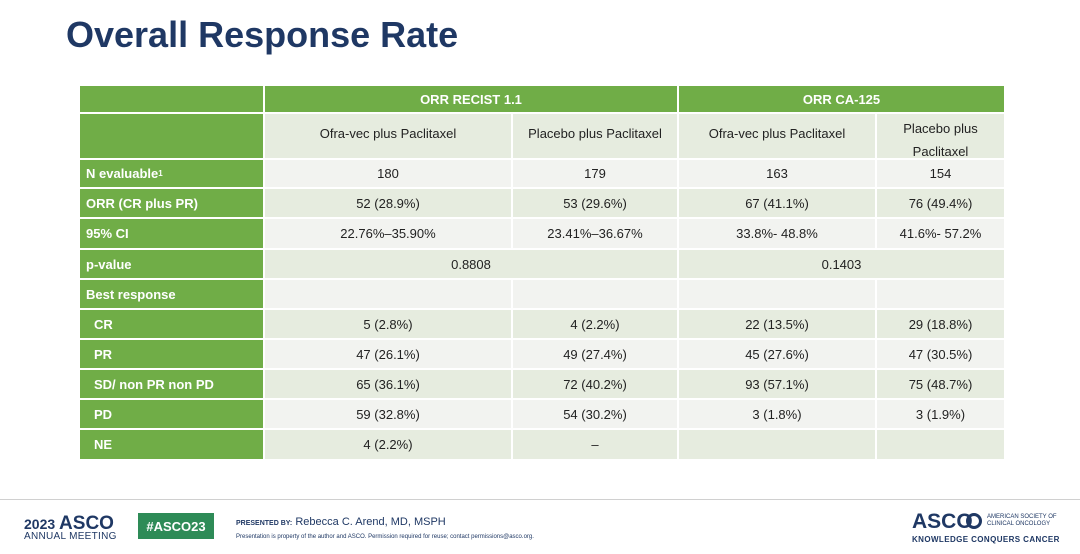 This screenshot has width=1080, height=554. I want to click on cell-text: 22 (13.5%), so click(777, 324).